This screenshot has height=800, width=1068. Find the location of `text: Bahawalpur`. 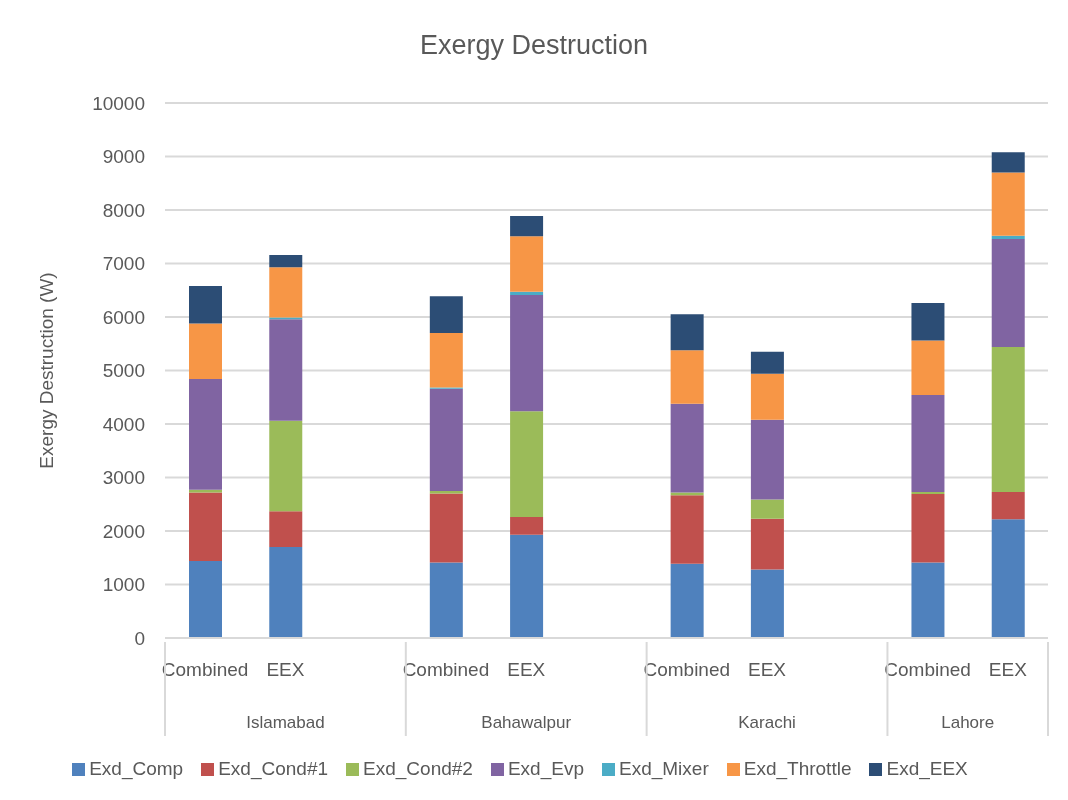

text: Bahawalpur is located at coordinates (526, 722).